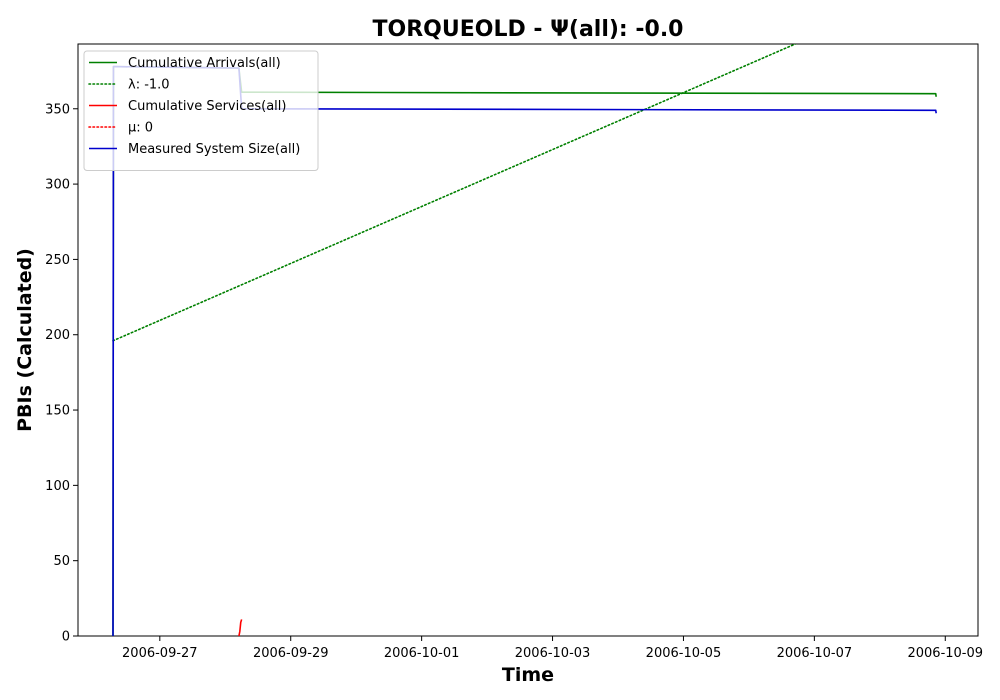  What do you see at coordinates (66, 637) in the screenshot?
I see `y-tick-label: 0` at bounding box center [66, 637].